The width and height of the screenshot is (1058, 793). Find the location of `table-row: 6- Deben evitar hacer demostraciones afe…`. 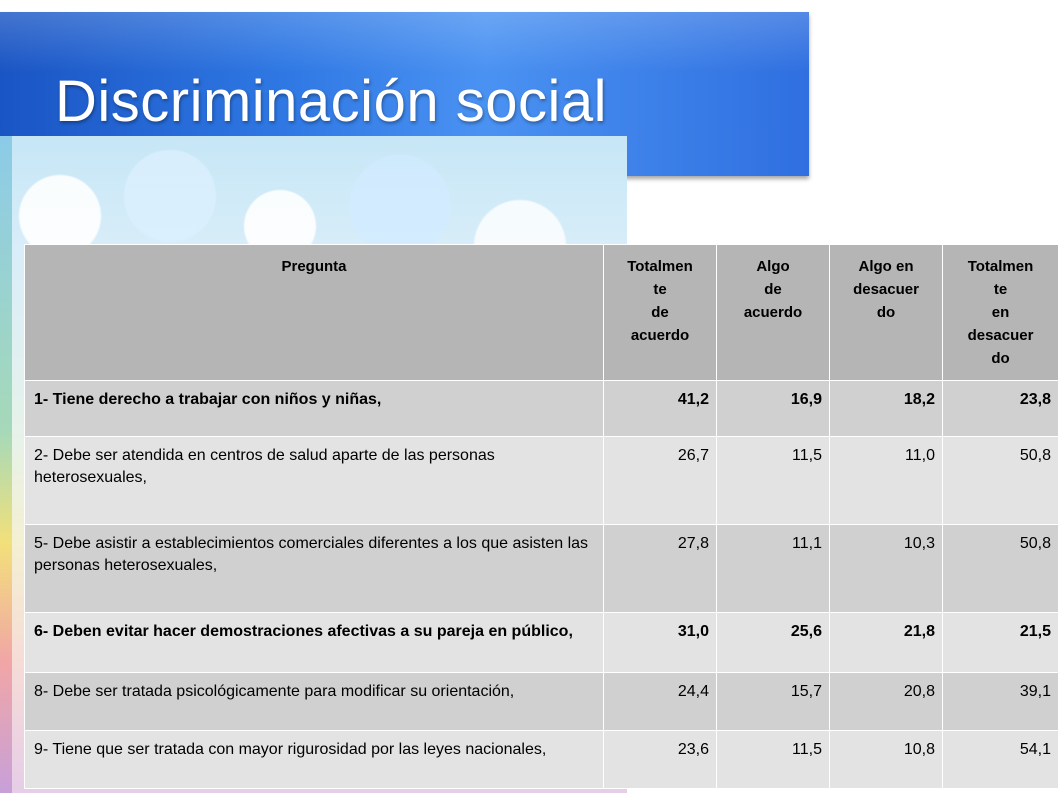

table-row: 6- Deben evitar hacer demostraciones afe… is located at coordinates (541, 642).